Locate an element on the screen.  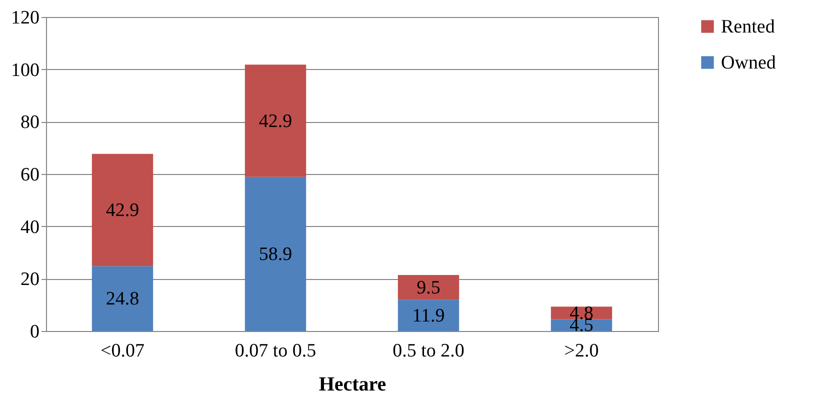
x-tick-label: <0.07 is located at coordinates (122, 351).